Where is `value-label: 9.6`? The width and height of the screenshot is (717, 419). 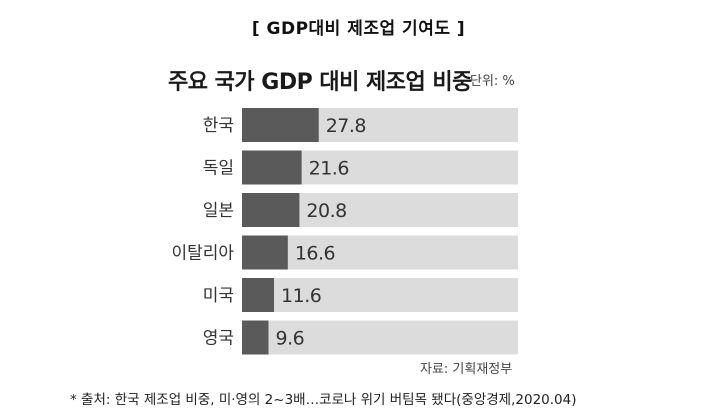 value-label: 9.6 is located at coordinates (289, 339).